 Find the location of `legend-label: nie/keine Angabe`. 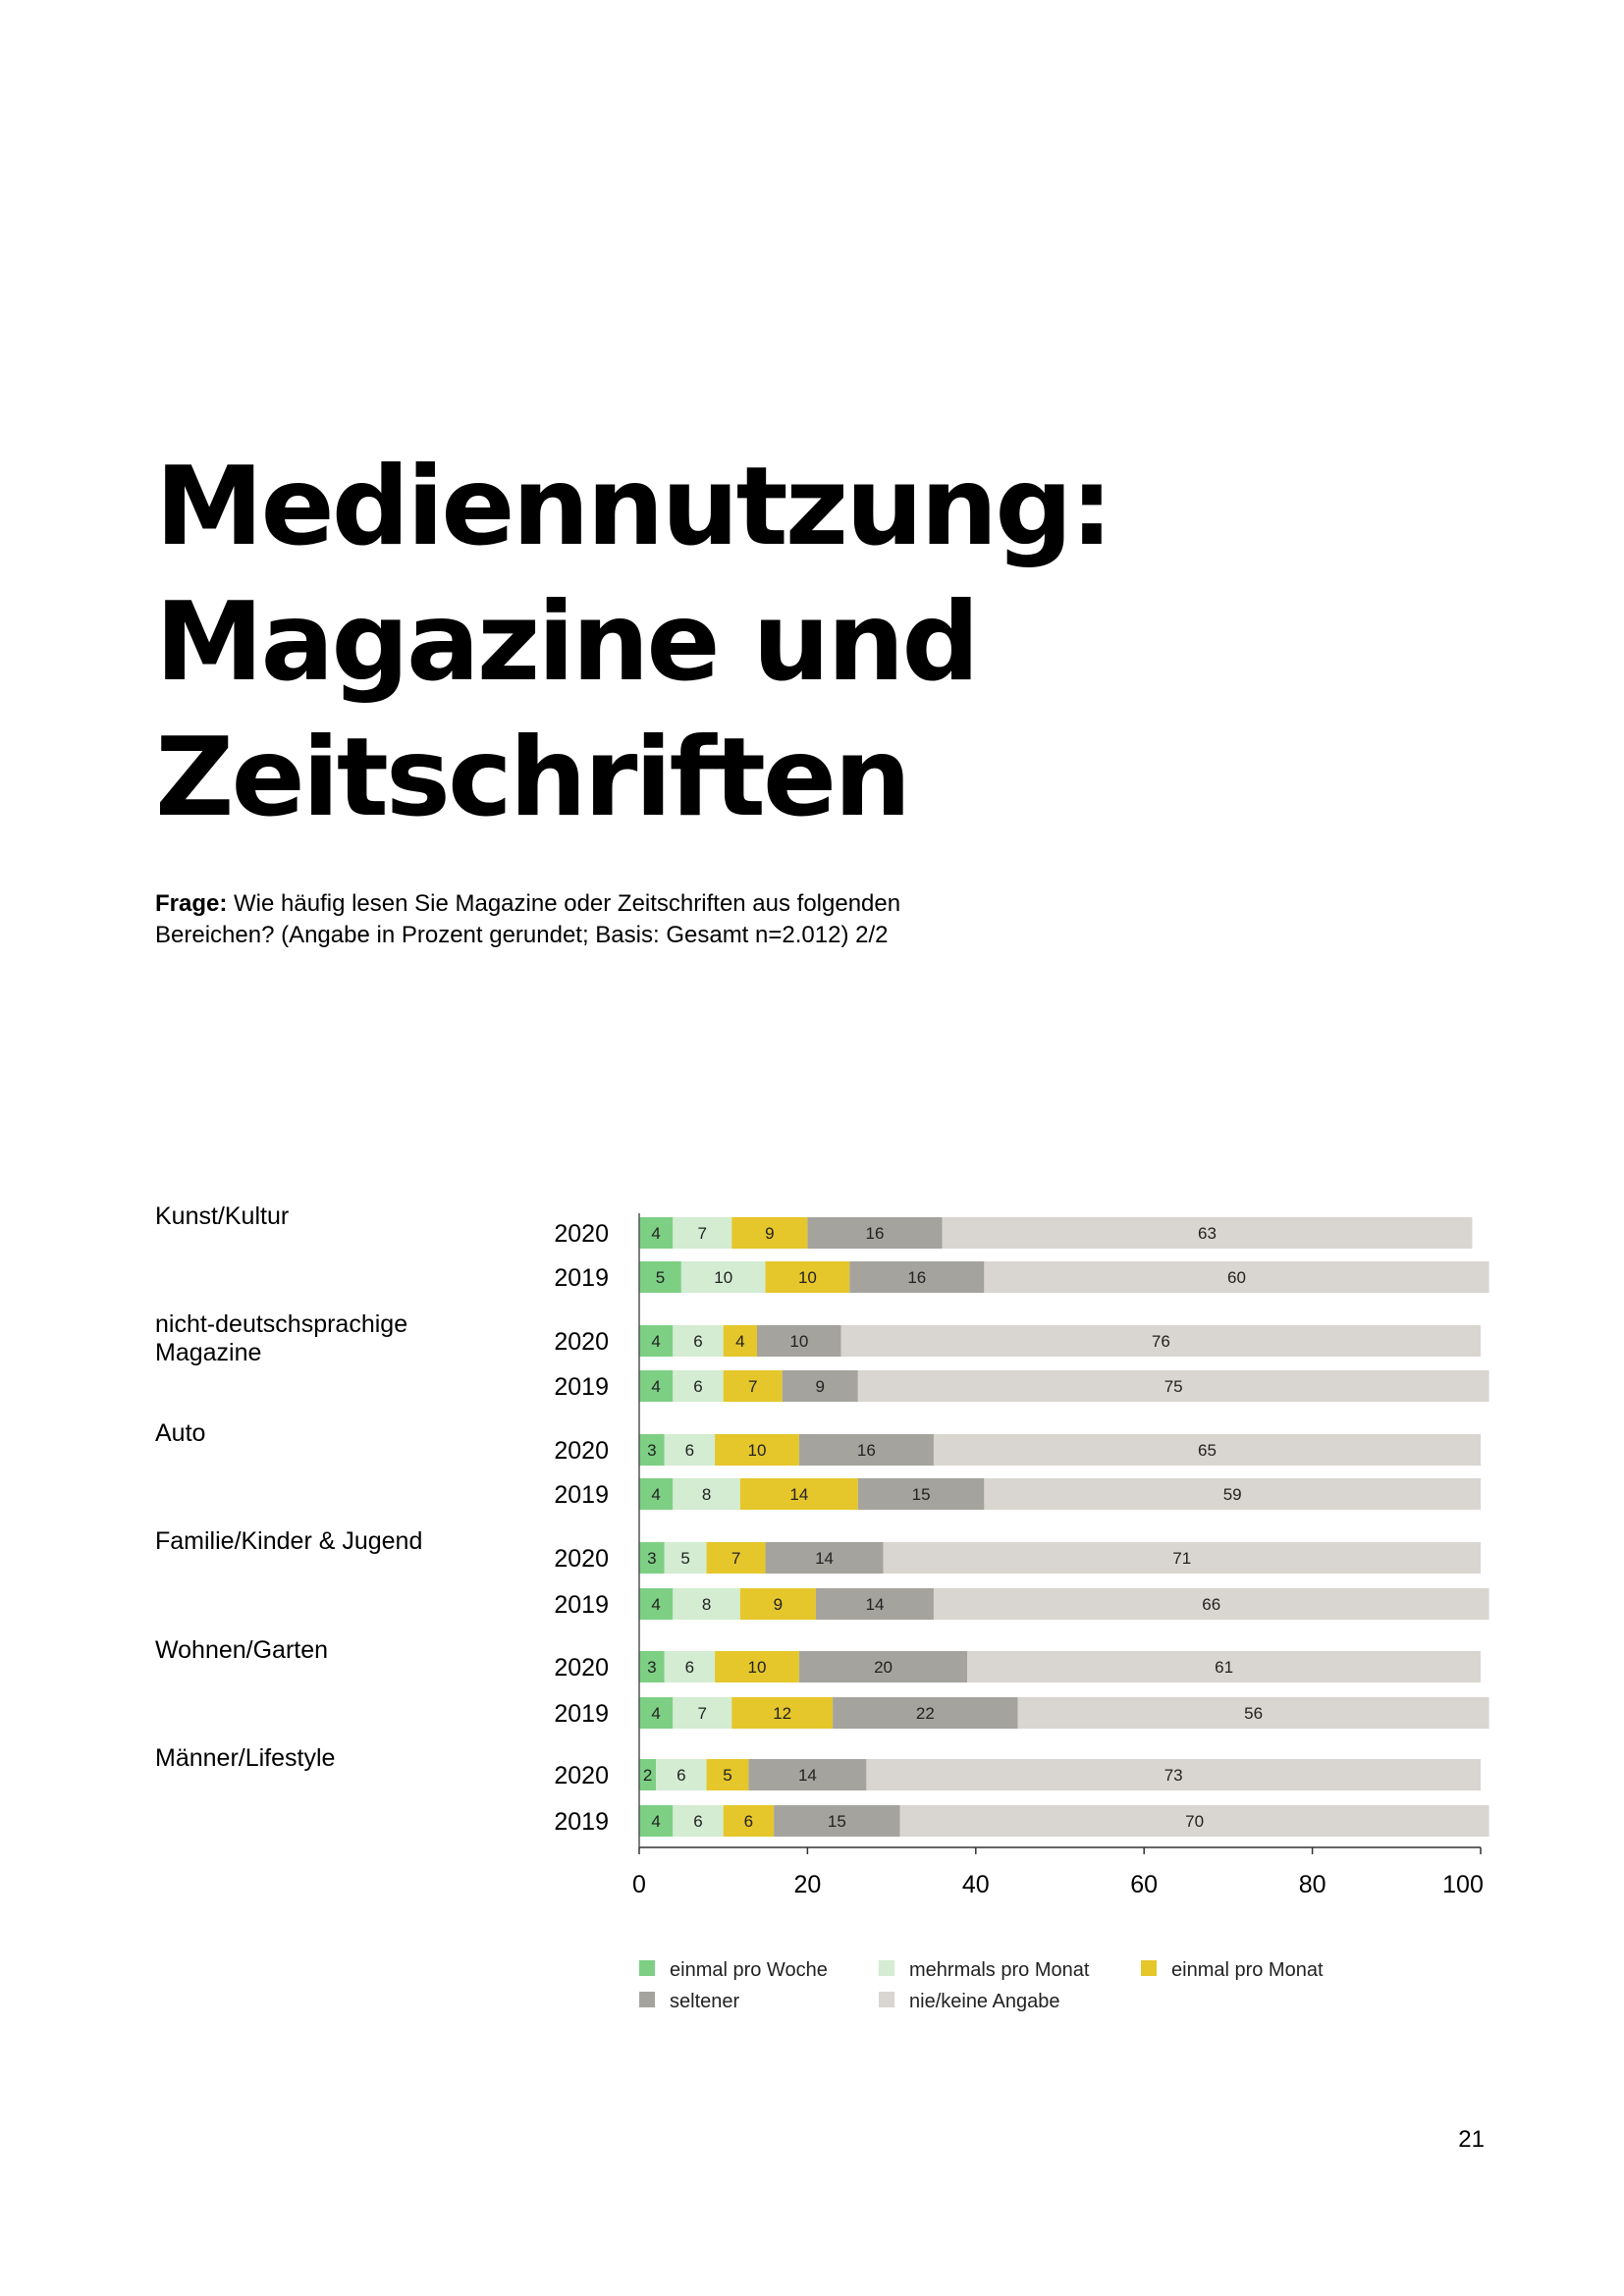

legend-label: nie/keine Angabe is located at coordinates (984, 2001).